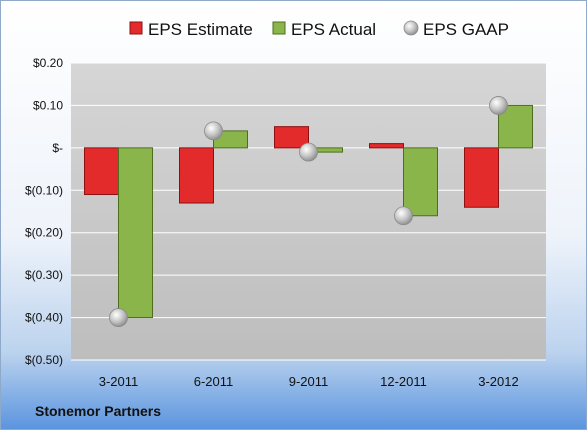 The image size is (587, 431). I want to click on y-tick-label: $-, so click(57, 148).